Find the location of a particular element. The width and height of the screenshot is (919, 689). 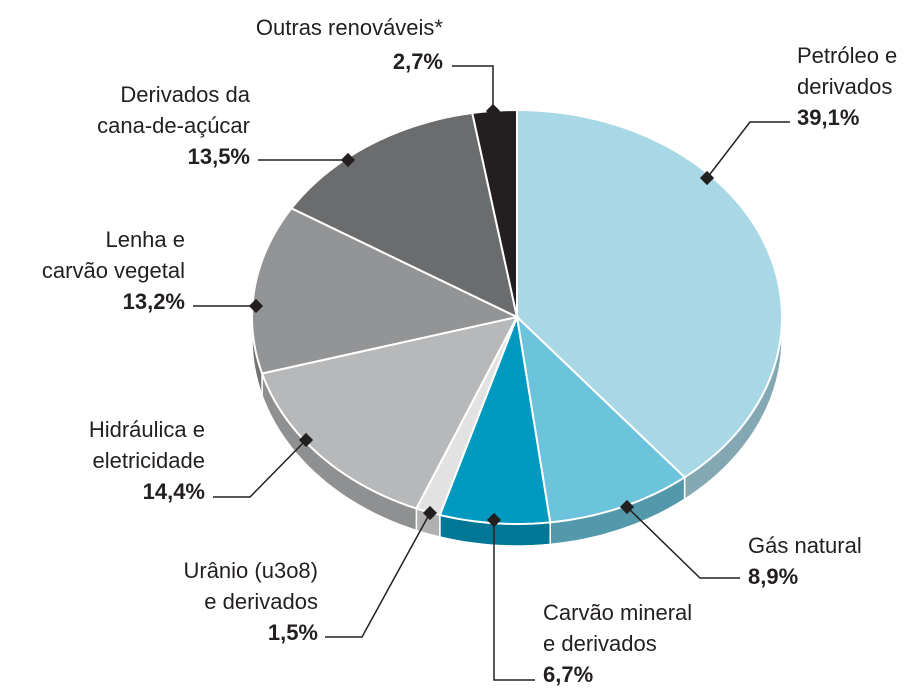

slice-label: Lenha e carvão vegetal 13,2% is located at coordinates (113, 270).